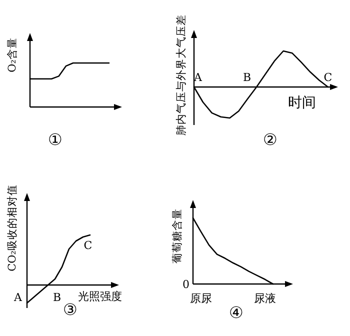 Image resolution: width=350 pixels, height=336 pixels. Describe the element at coordinates (12, 228) in the screenshot. I see `y-axis-title: CO₂吸收的相对值` at that location.